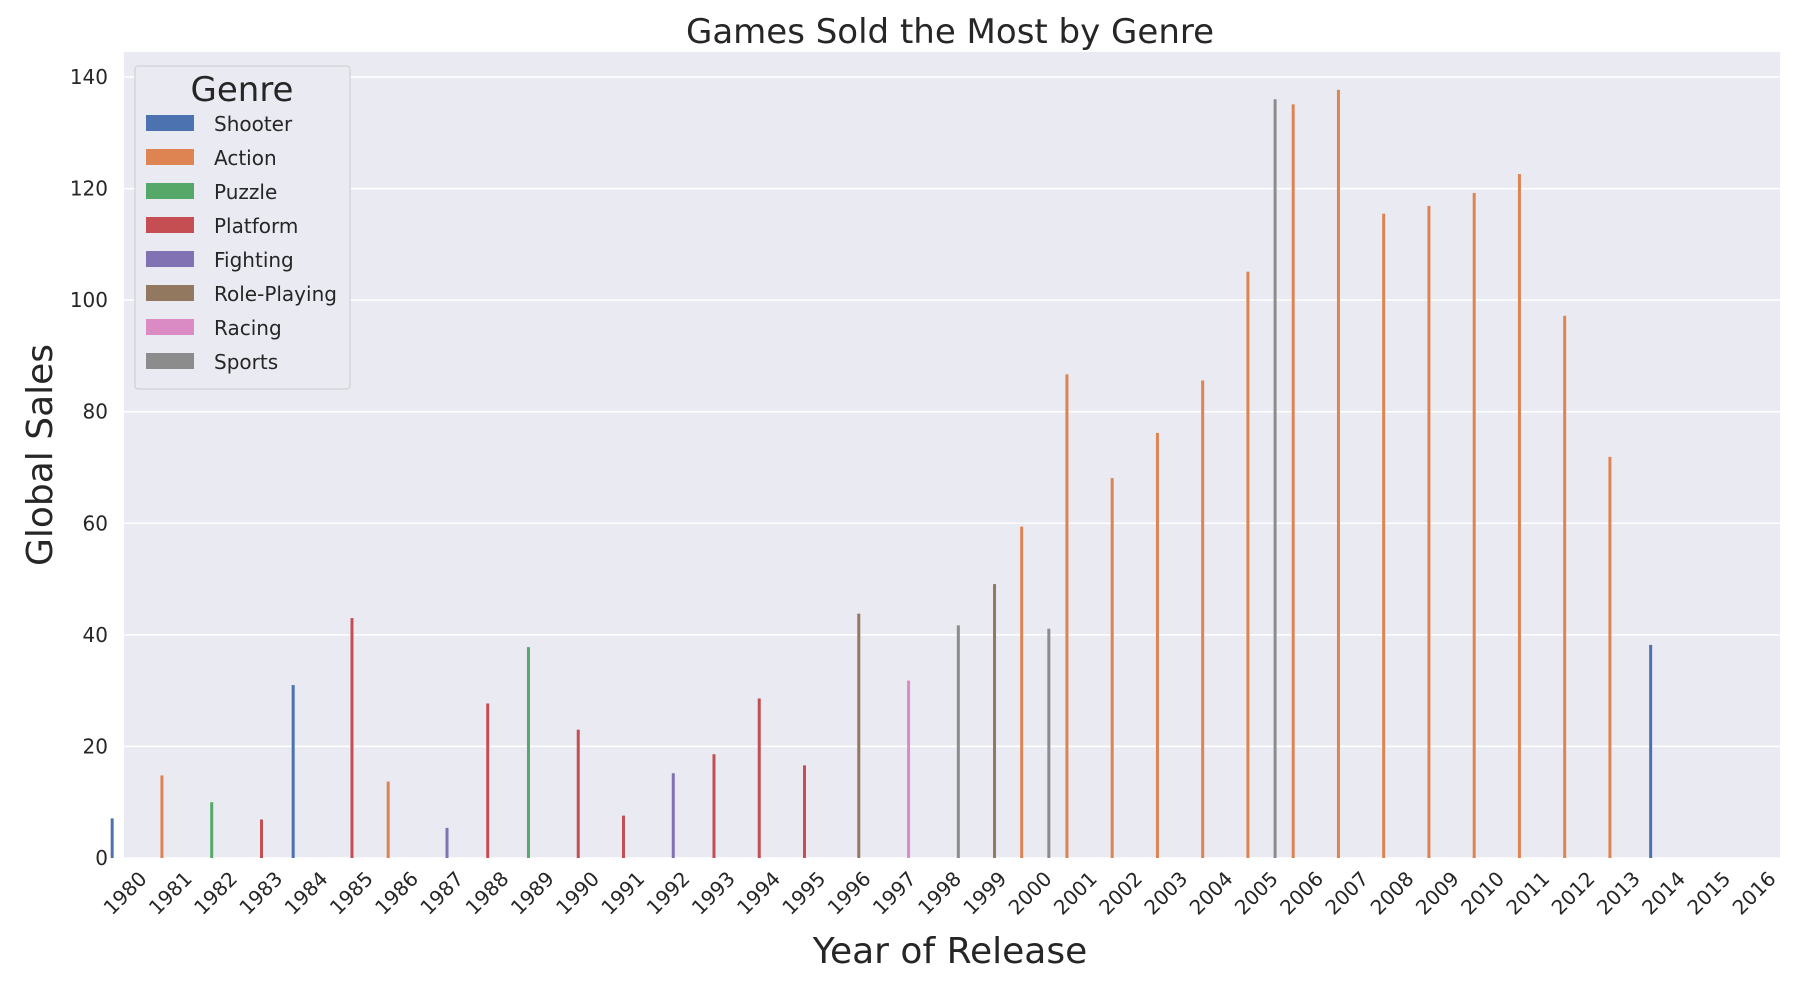 This screenshot has width=1798, height=987. What do you see at coordinates (89, 300) in the screenshot?
I see `y-tick-label: 100` at bounding box center [89, 300].